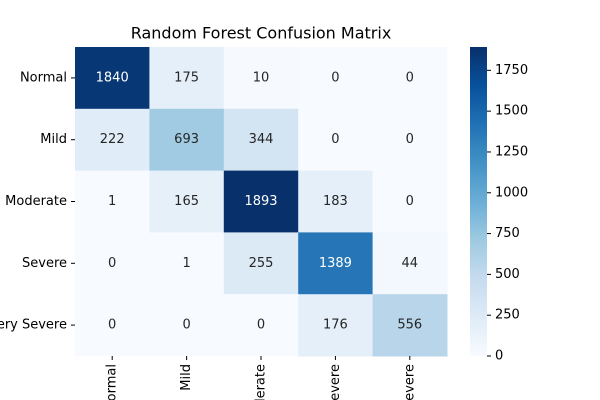  What do you see at coordinates (36, 201) in the screenshot?
I see `y-tick-label: Moderate` at bounding box center [36, 201].